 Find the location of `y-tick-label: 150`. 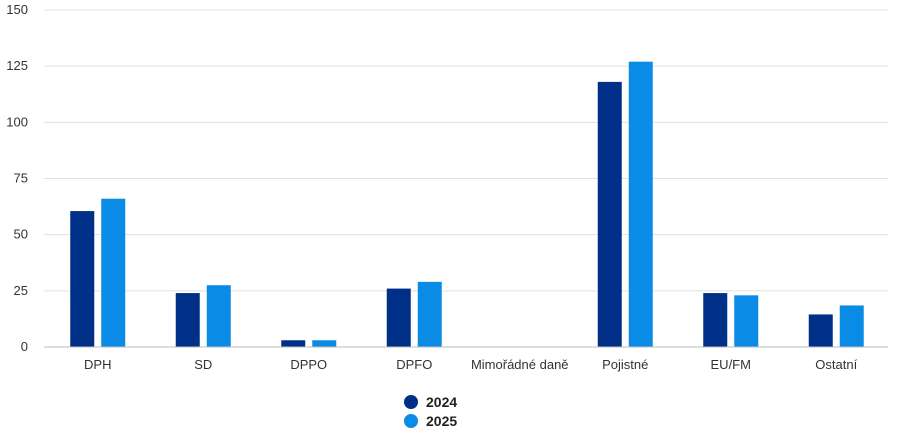

y-tick-label: 150 is located at coordinates (17, 9).